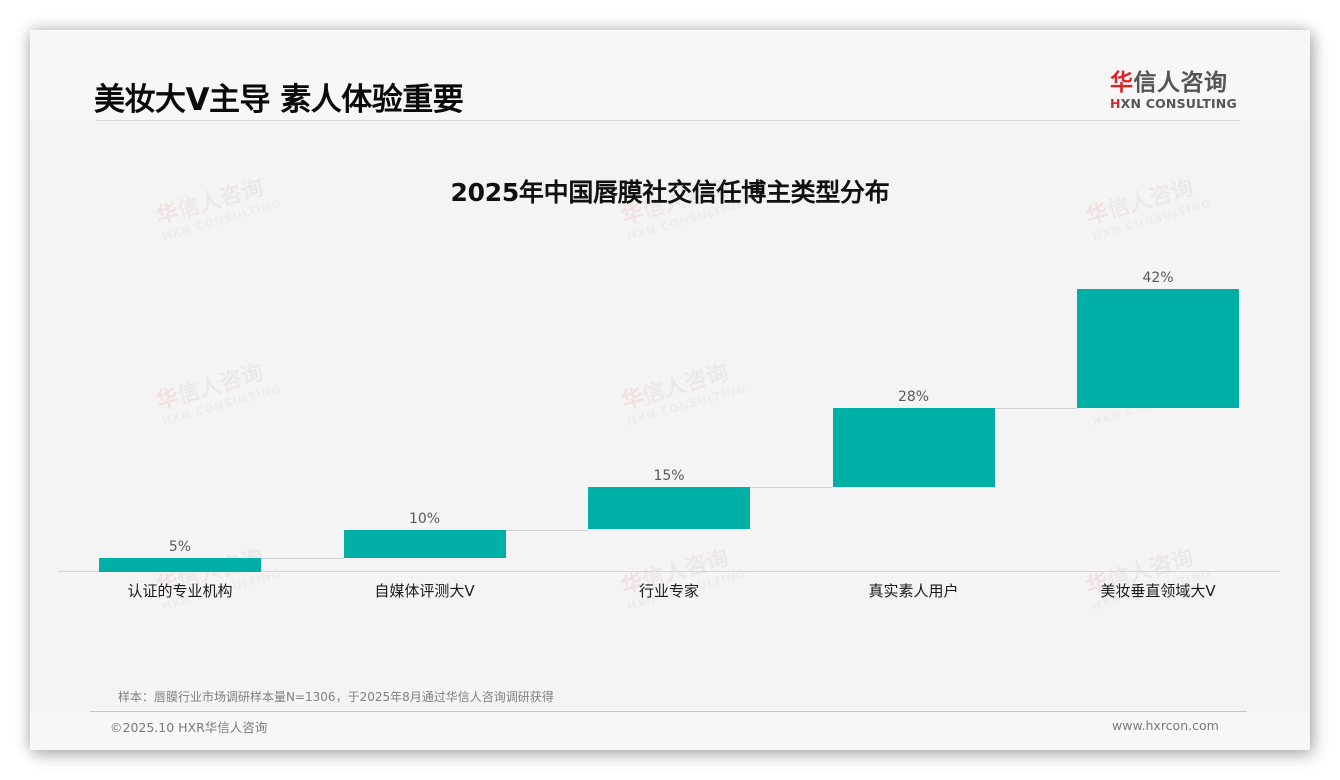 This screenshot has height=780, width=1340. What do you see at coordinates (1165, 725) in the screenshot?
I see `website-link: www.hxrcon.com` at bounding box center [1165, 725].